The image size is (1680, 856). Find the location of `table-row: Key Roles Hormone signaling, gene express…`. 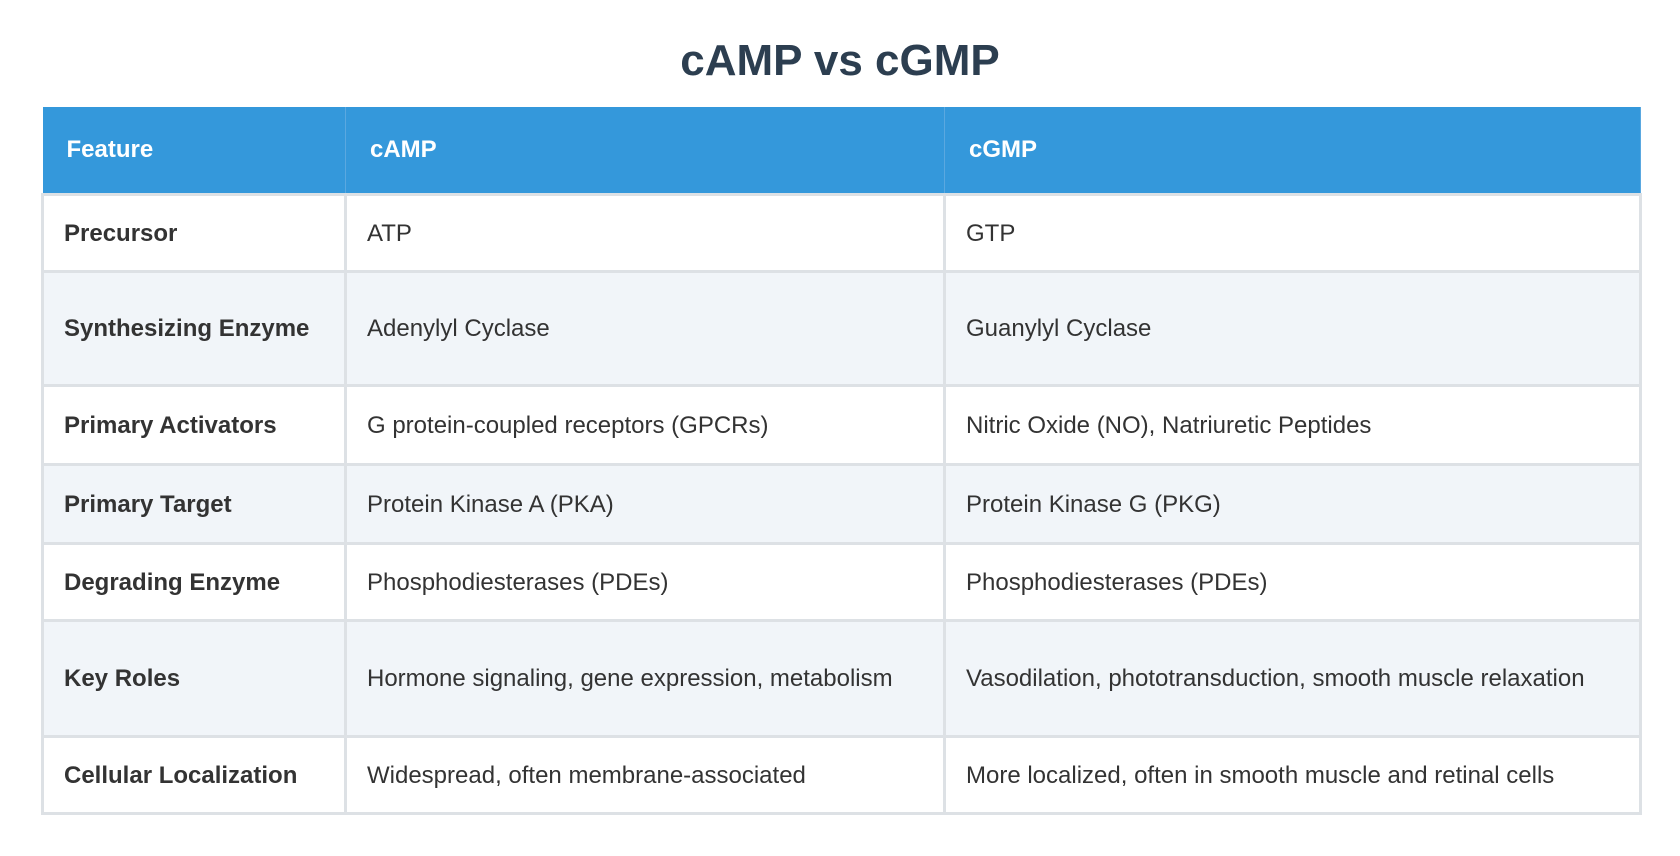

table-row: Key Roles Hormone signaling, gene express… is located at coordinates (841, 678).